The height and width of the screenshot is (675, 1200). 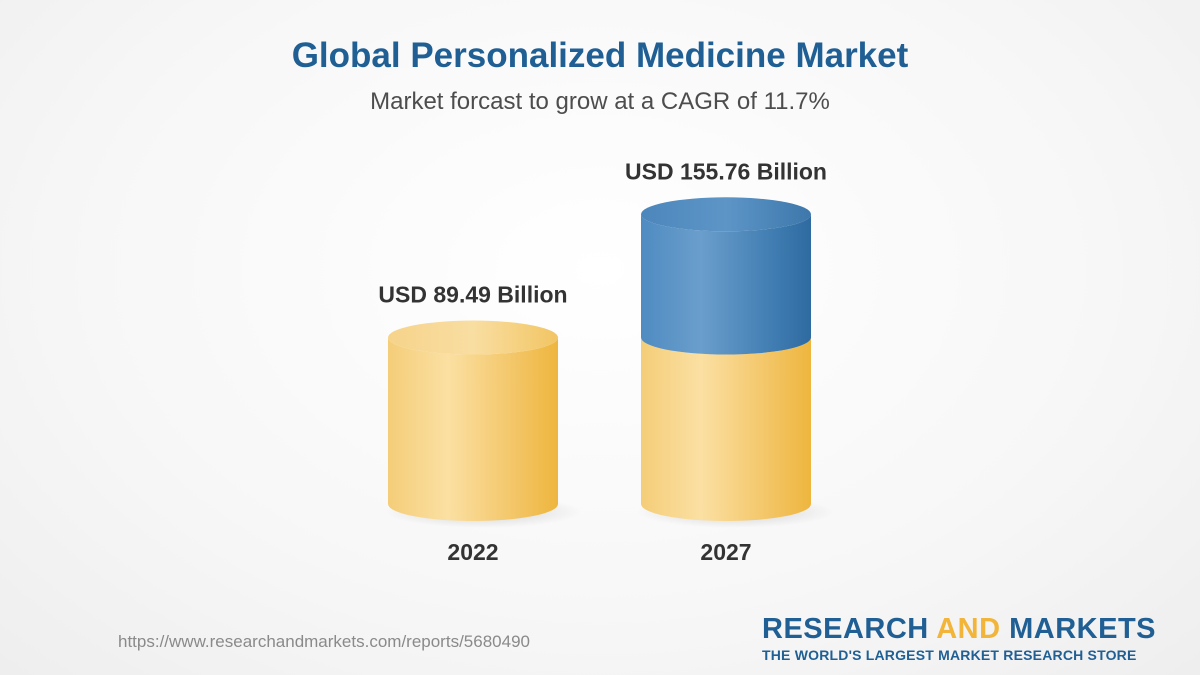 I want to click on brand-name: RESEARCH AND MARKETS, so click(x=960, y=629).